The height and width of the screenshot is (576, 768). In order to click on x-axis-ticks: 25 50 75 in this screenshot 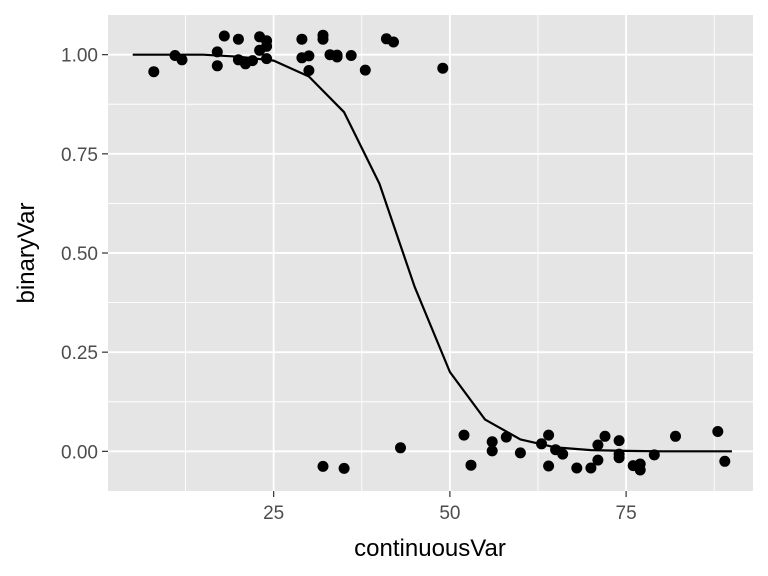, I will do `click(450, 507)`.